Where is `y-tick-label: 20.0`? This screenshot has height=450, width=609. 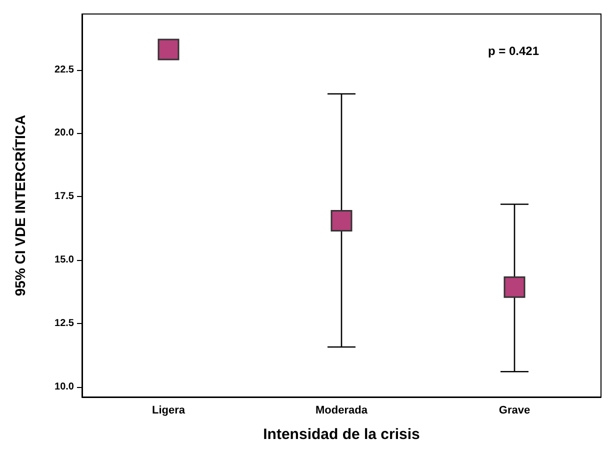
y-tick-label: 20.0 is located at coordinates (64, 133).